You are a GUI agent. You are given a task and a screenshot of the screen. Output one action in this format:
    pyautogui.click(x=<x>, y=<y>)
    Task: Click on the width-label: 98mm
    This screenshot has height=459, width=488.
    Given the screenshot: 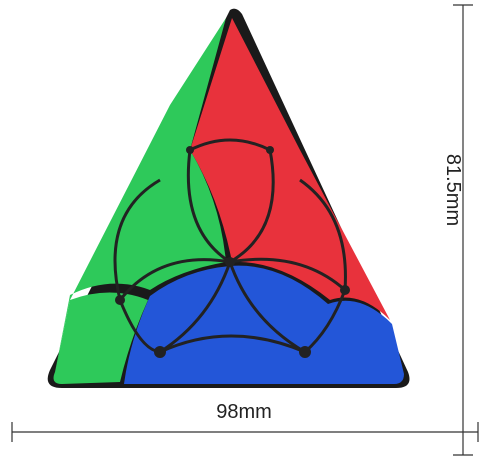 What is the action you would take?
    pyautogui.click(x=244, y=412)
    